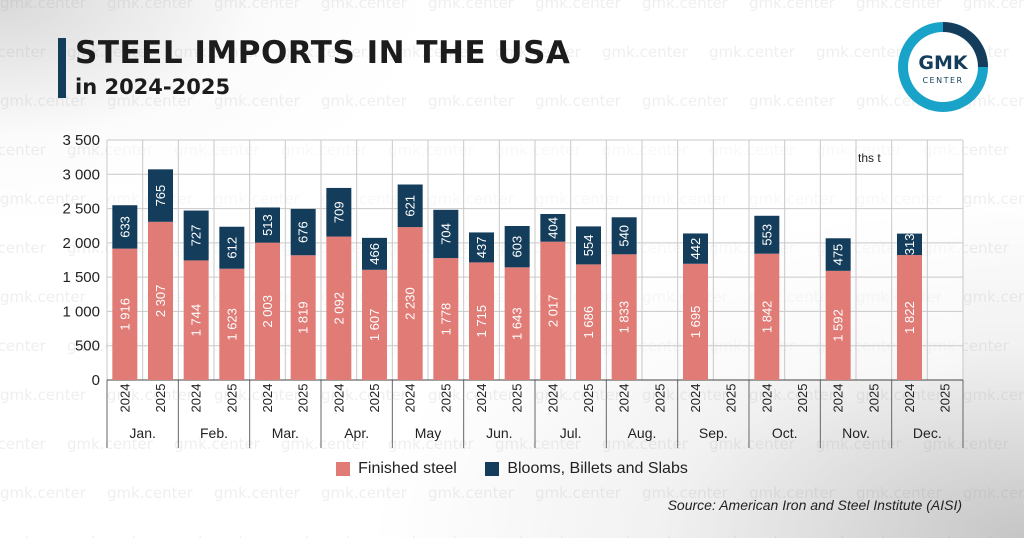 The image size is (1024, 538). I want to click on data-label-finished-2024: 1 842, so click(766, 317).